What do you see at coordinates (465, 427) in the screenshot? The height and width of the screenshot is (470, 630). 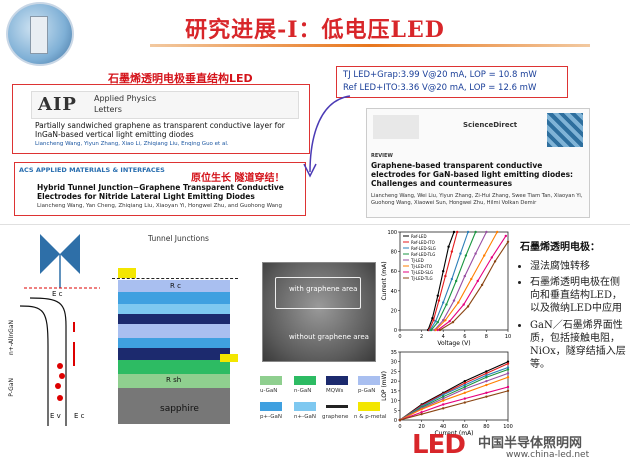 I see `x-tick-label: 60` at bounding box center [465, 427].